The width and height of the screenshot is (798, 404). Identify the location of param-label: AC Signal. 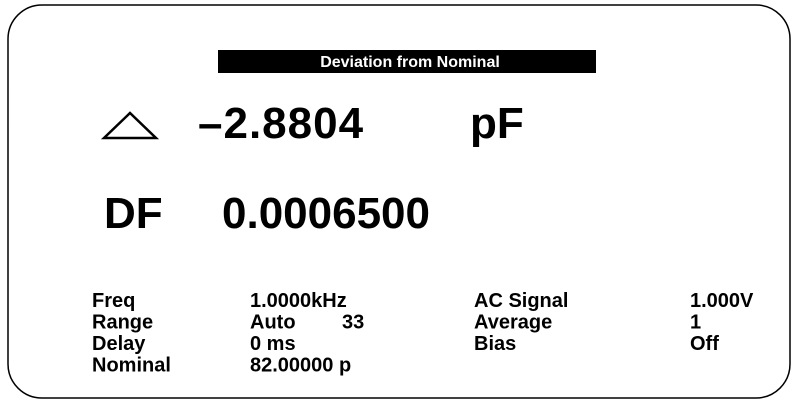
(521, 301).